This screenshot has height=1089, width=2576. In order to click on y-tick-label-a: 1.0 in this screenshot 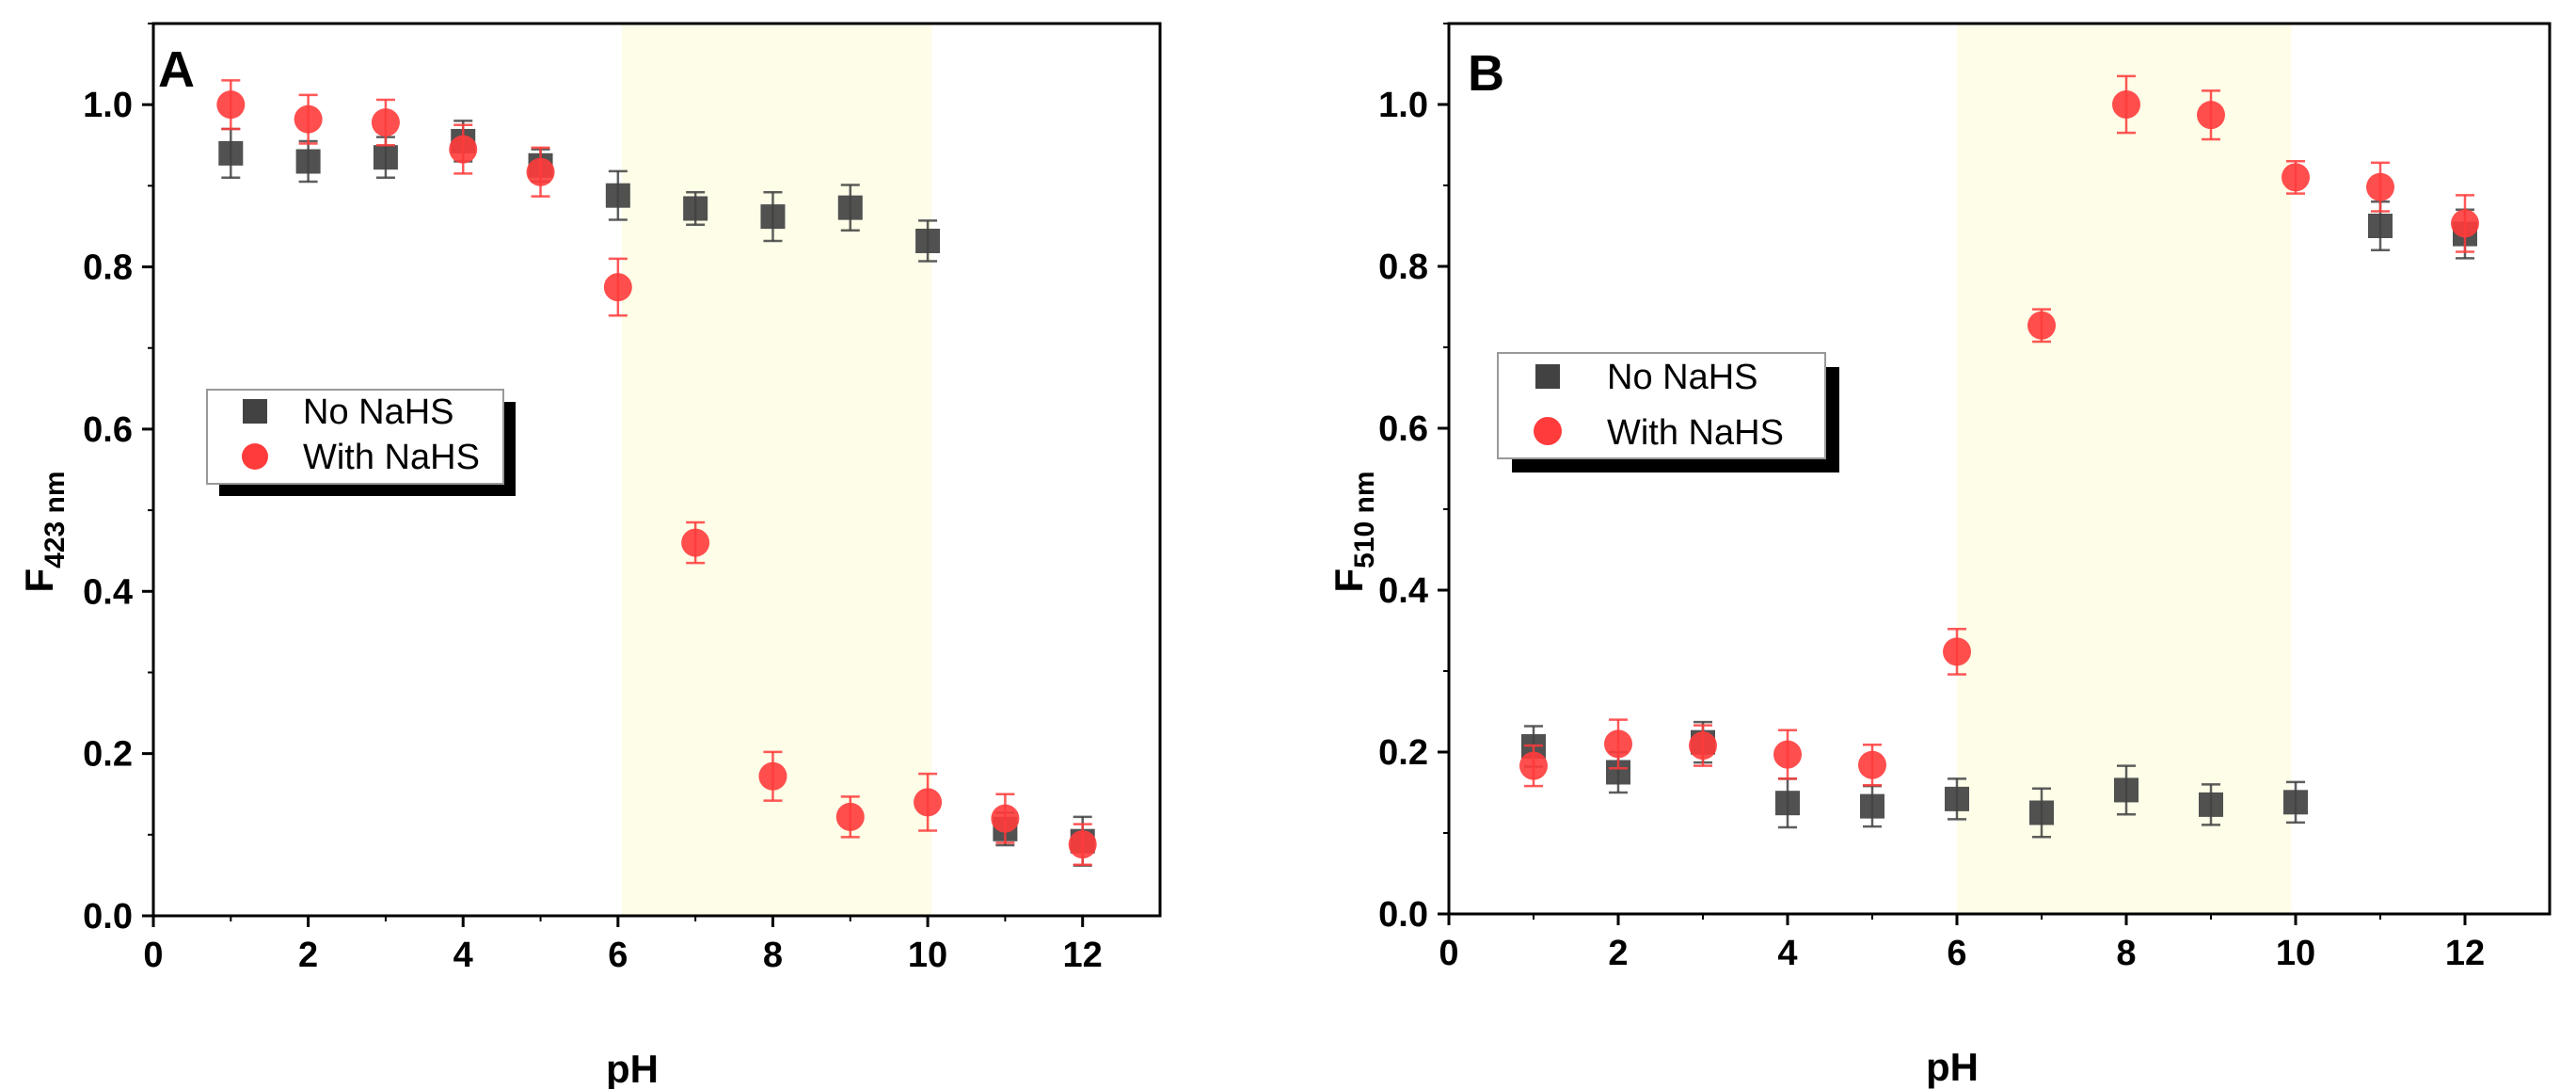, I will do `click(108, 105)`.